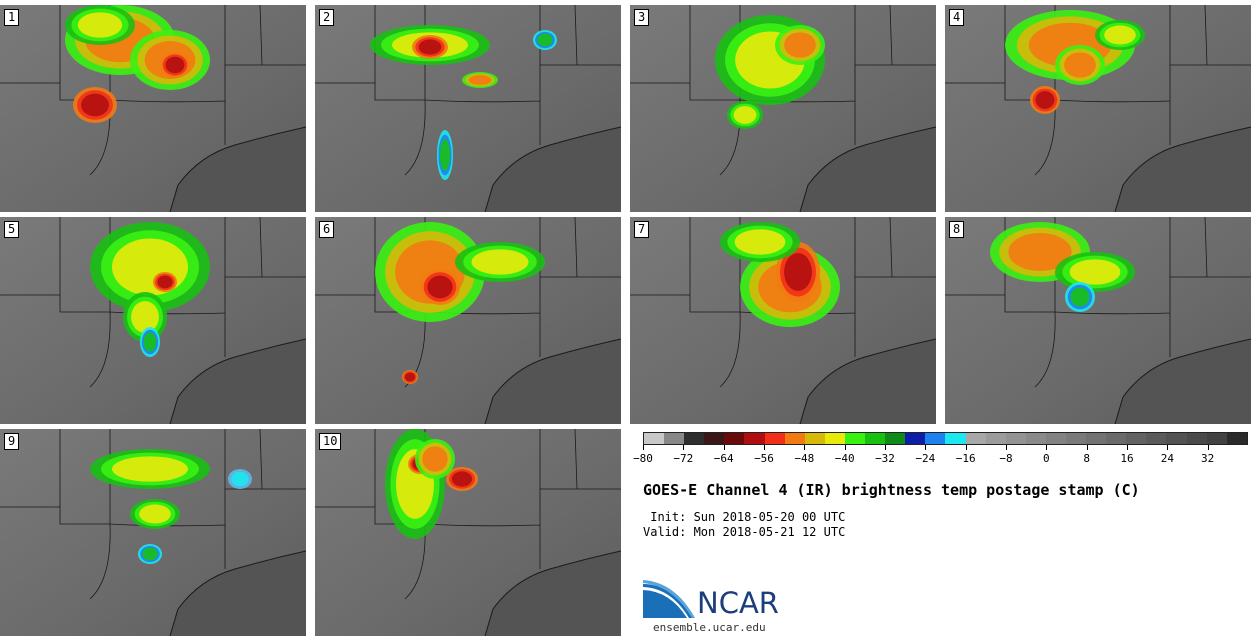 The height and width of the screenshot is (636, 1260). I want to click on colorbar-tick-label: −24, so click(925, 458).